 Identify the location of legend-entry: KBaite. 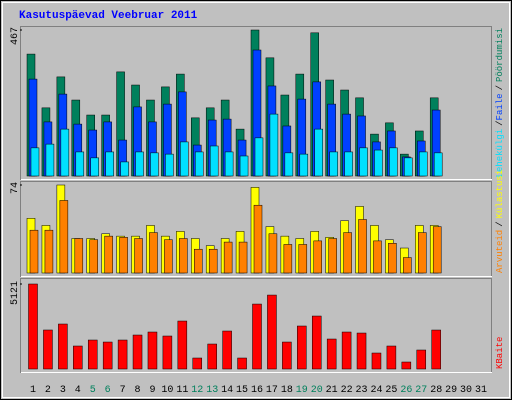
(500, 353).